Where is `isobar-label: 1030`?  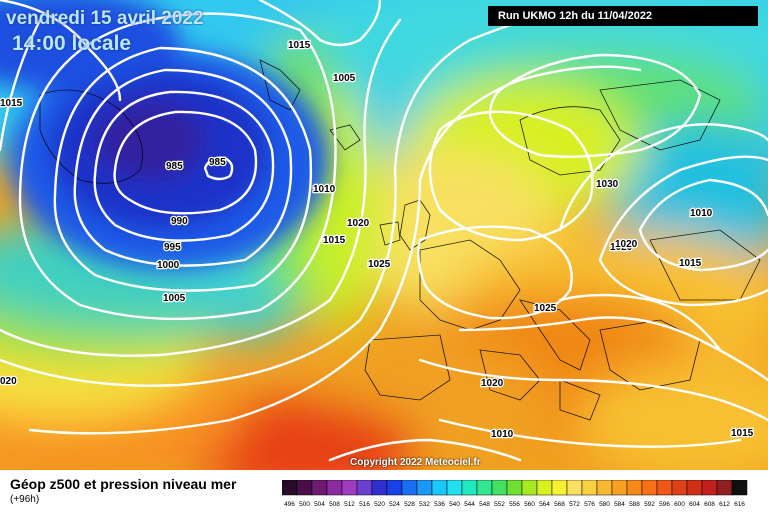 isobar-label: 1030 is located at coordinates (607, 184).